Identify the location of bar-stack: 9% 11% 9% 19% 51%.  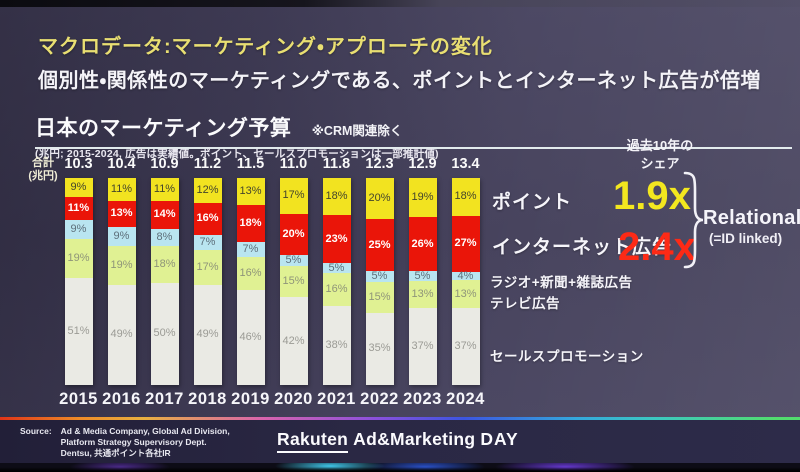
(78, 281).